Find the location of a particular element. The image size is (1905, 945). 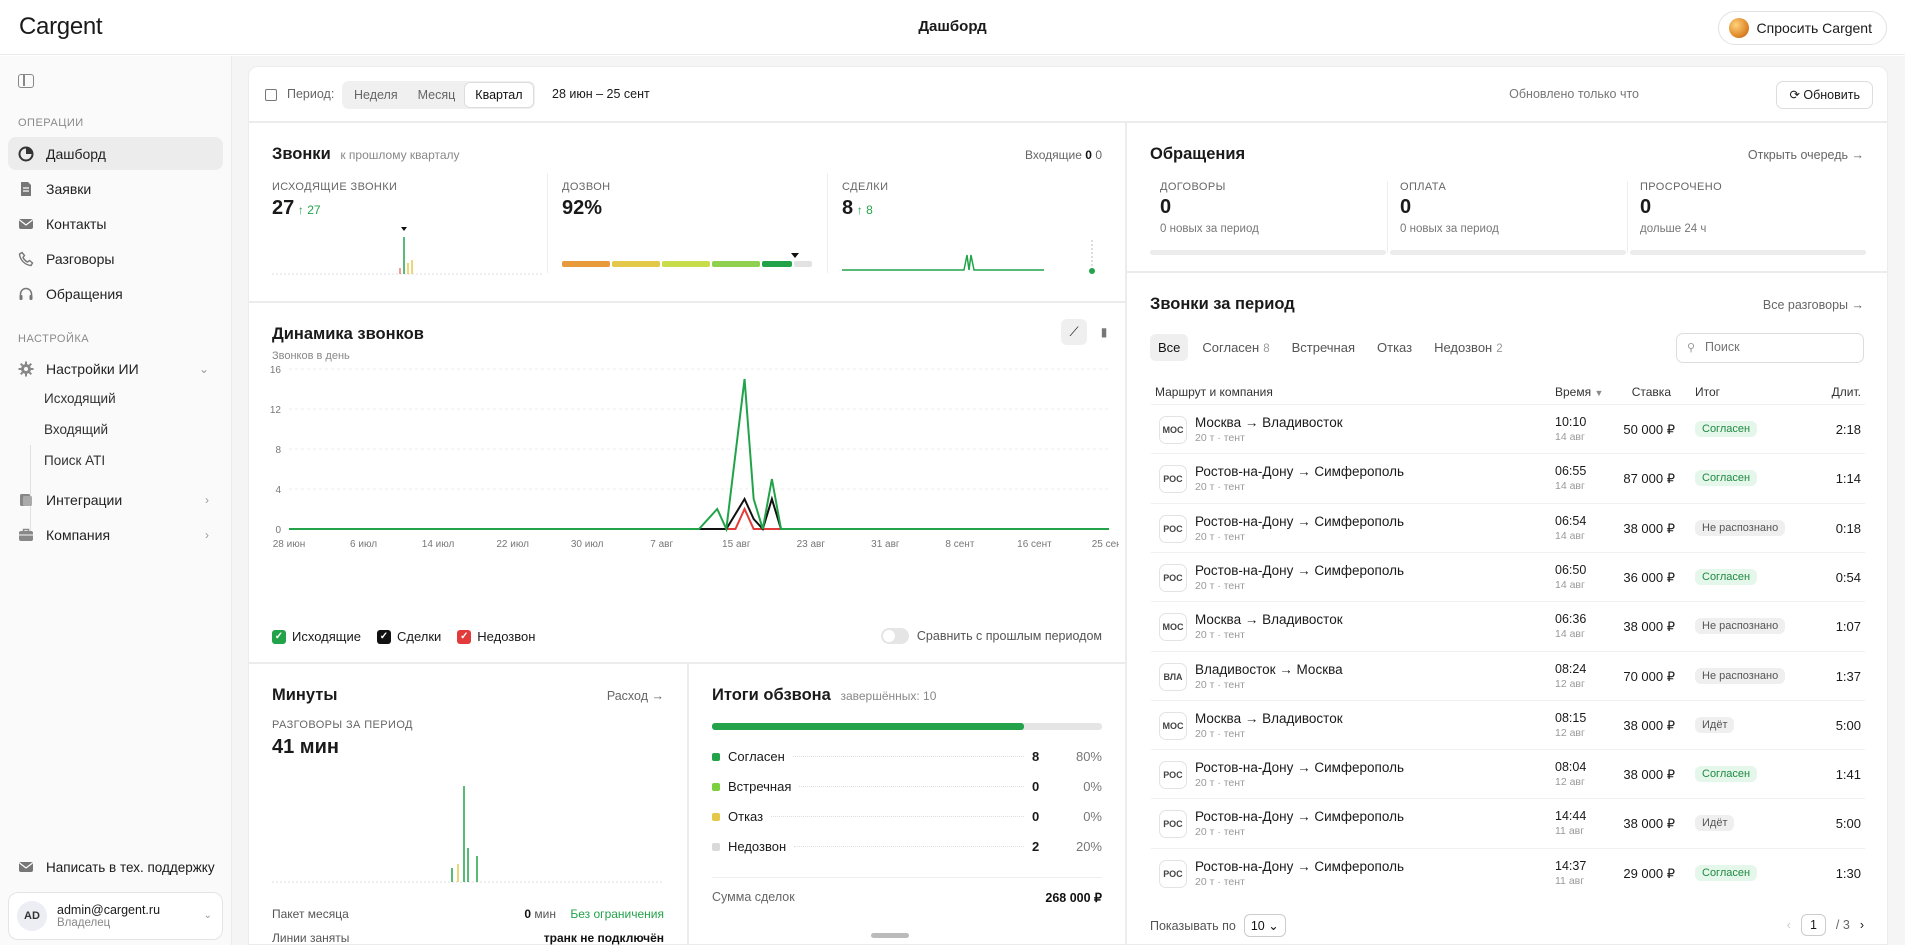

user-menu: AD admin@cargent.ru Владелец ⌄ is located at coordinates (115, 916).